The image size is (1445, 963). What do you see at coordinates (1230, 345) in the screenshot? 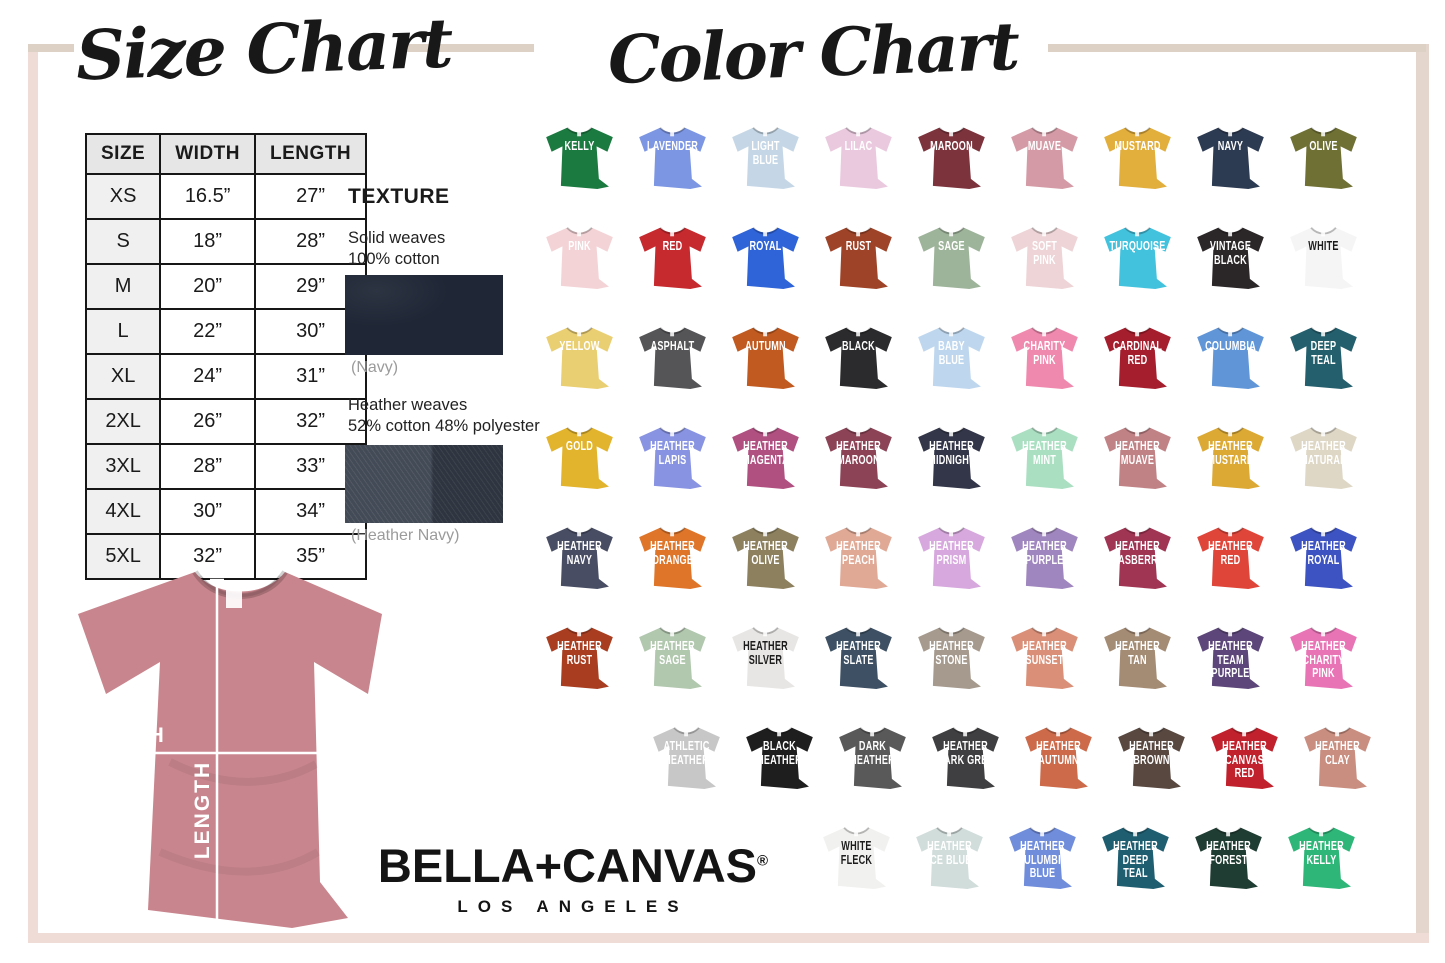
I see `color-name-label: COLUMBIA` at bounding box center [1230, 345].